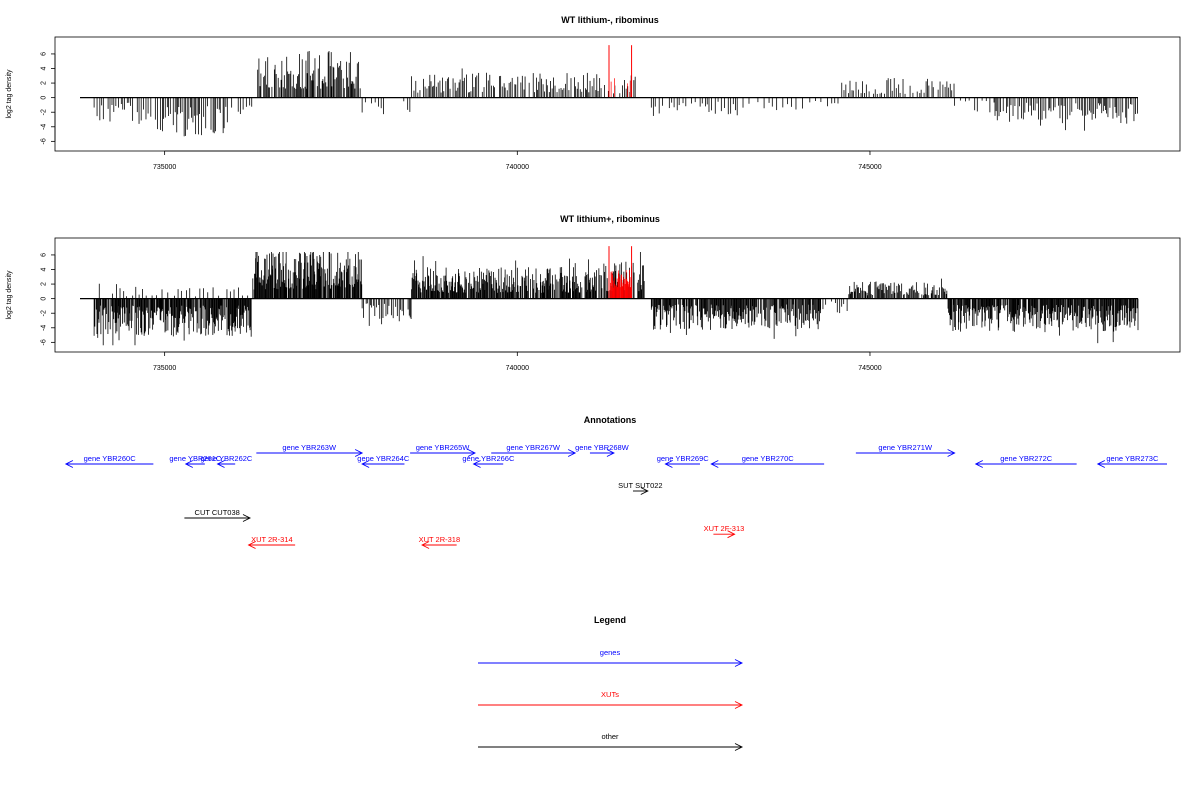 The image size is (1200, 800). I want to click on annotation-feature: gene YBR268W, so click(602, 450).